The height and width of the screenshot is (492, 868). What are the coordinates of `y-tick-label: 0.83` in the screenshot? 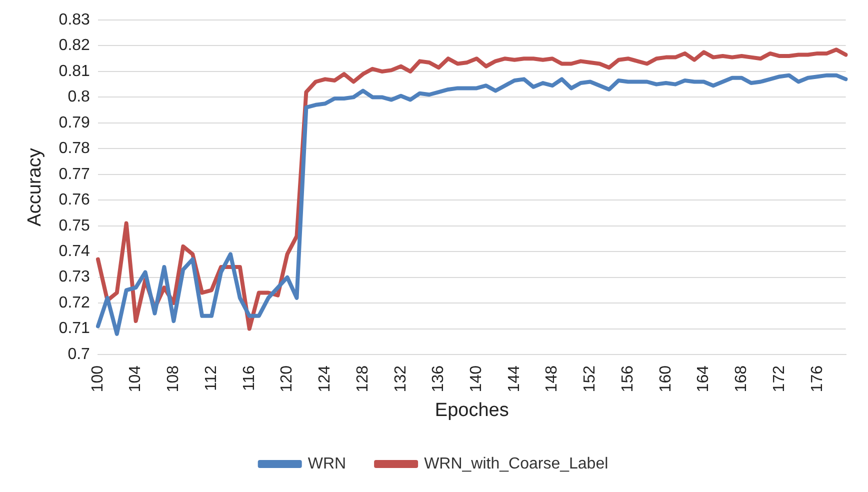 It's located at (74, 19).